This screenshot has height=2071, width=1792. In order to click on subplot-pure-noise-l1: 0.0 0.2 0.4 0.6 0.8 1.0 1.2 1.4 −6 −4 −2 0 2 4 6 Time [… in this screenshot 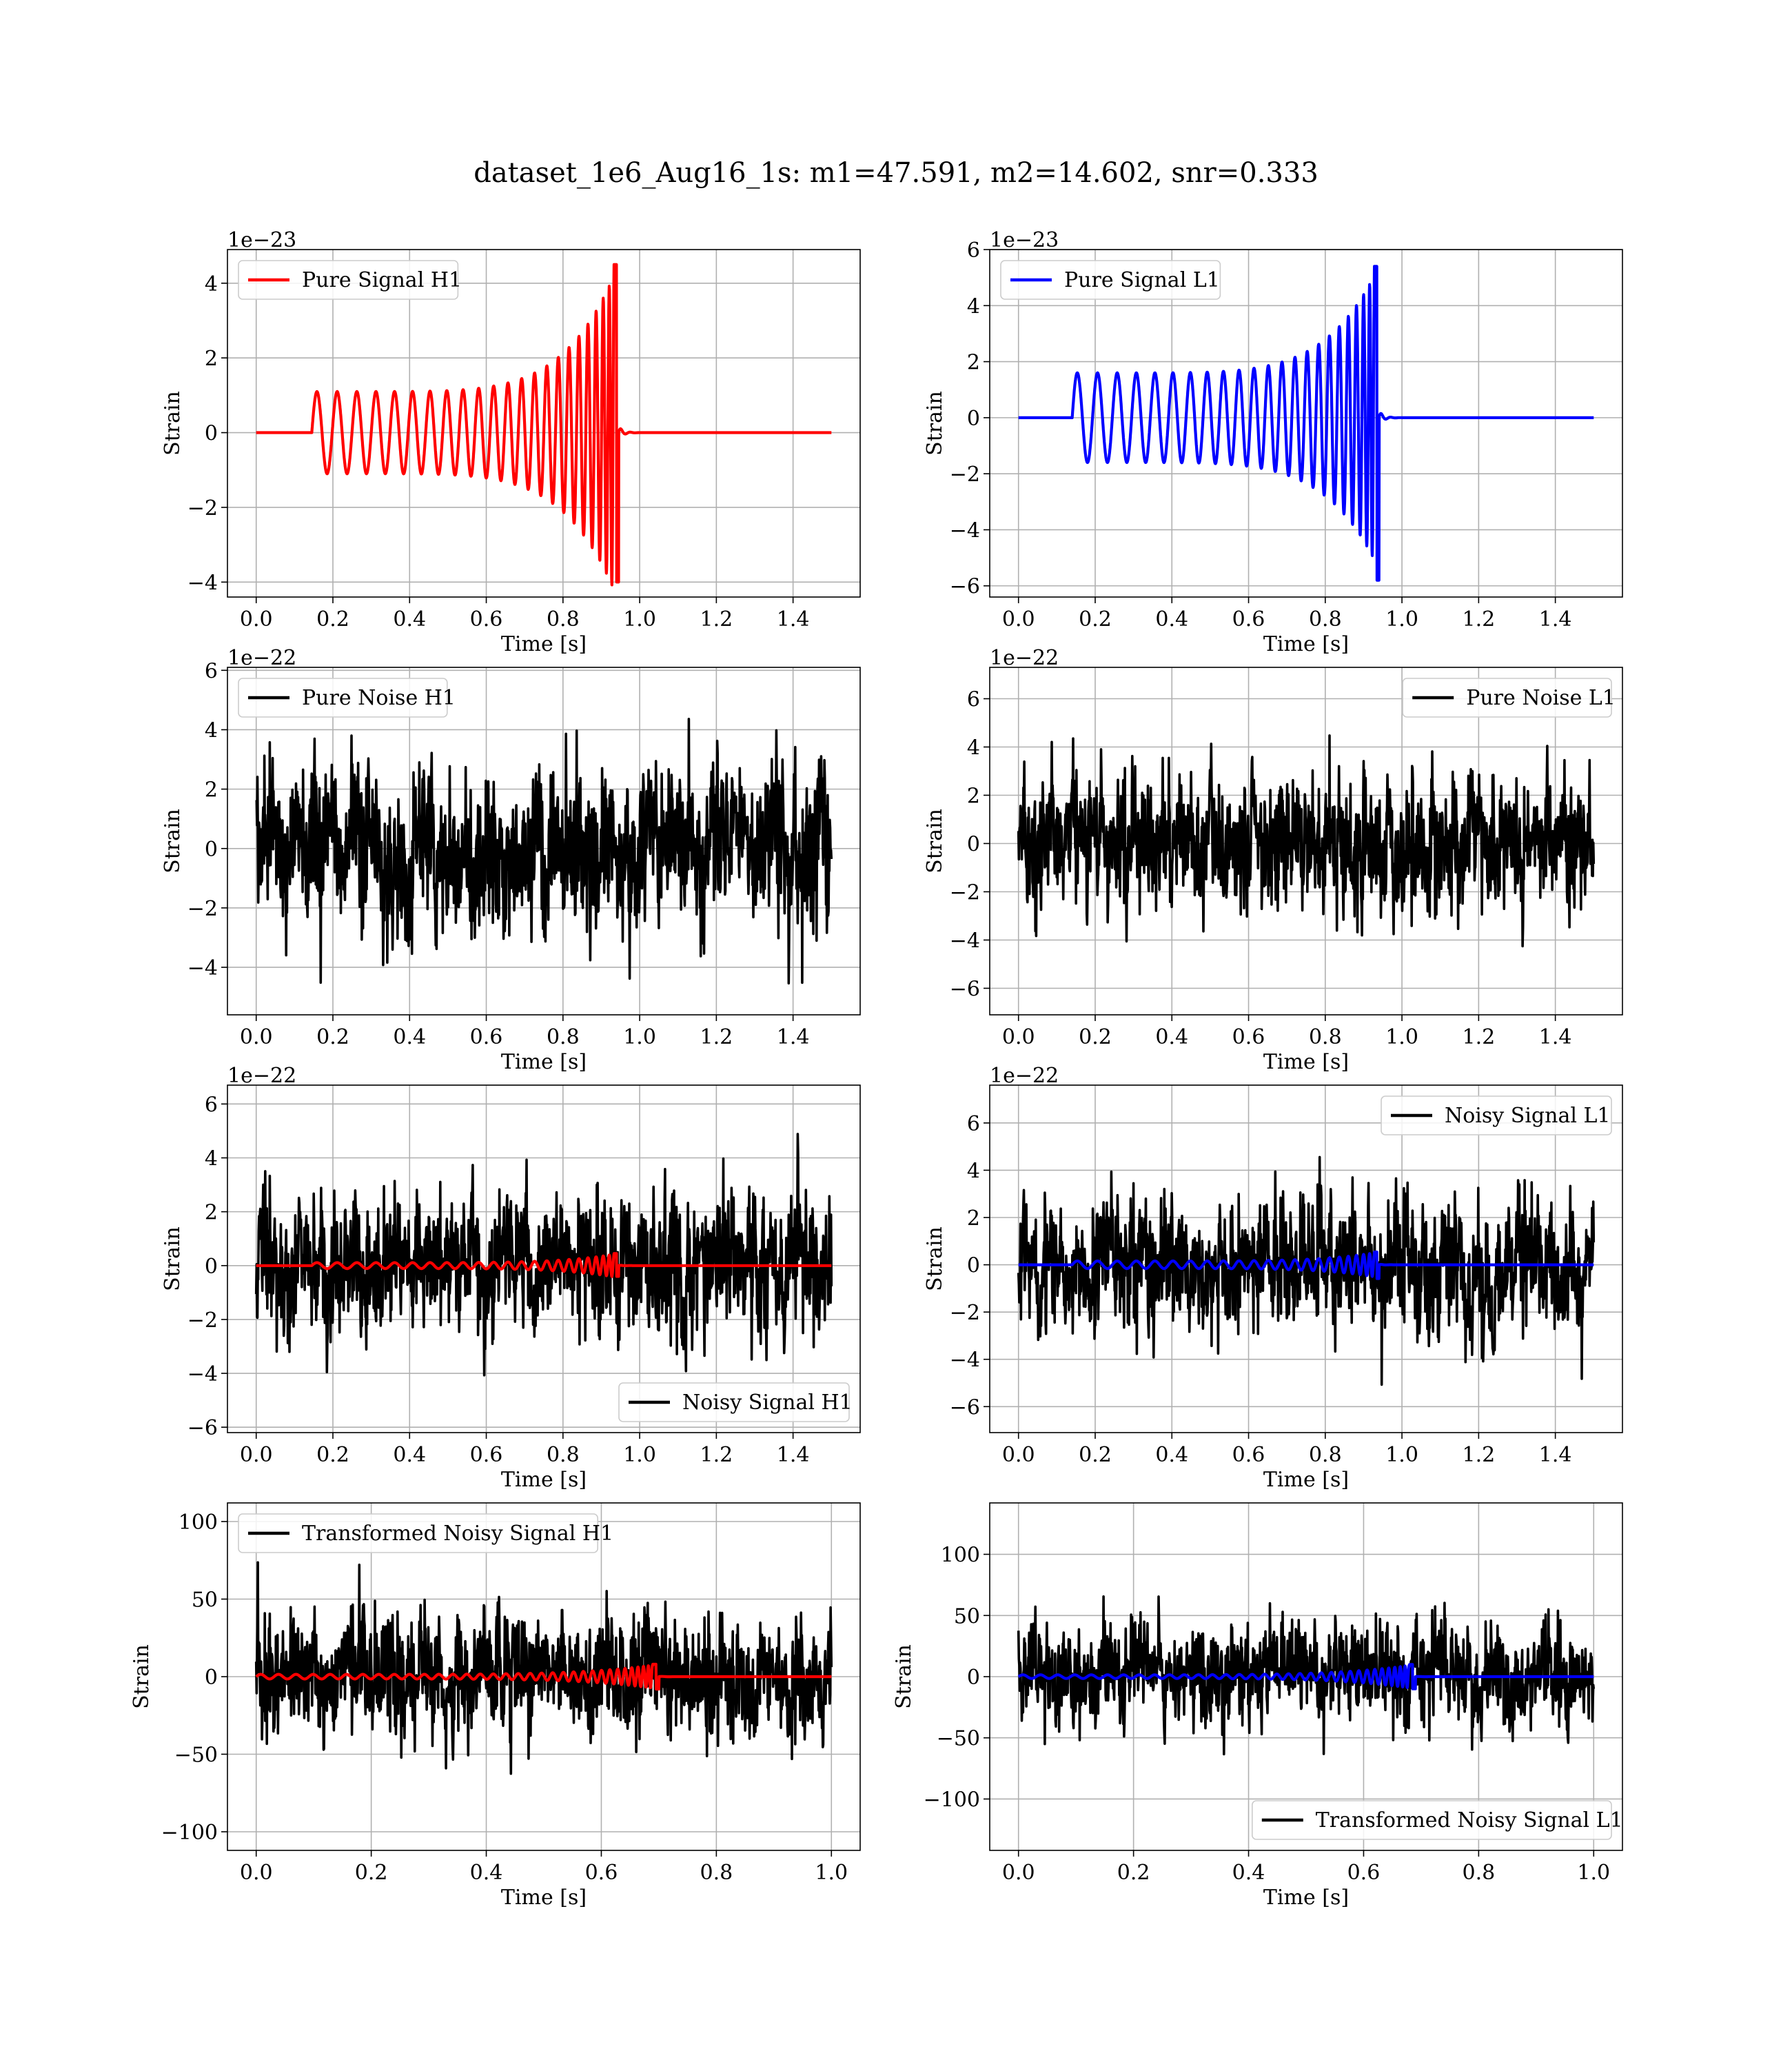, I will do `click(1273, 860)`.